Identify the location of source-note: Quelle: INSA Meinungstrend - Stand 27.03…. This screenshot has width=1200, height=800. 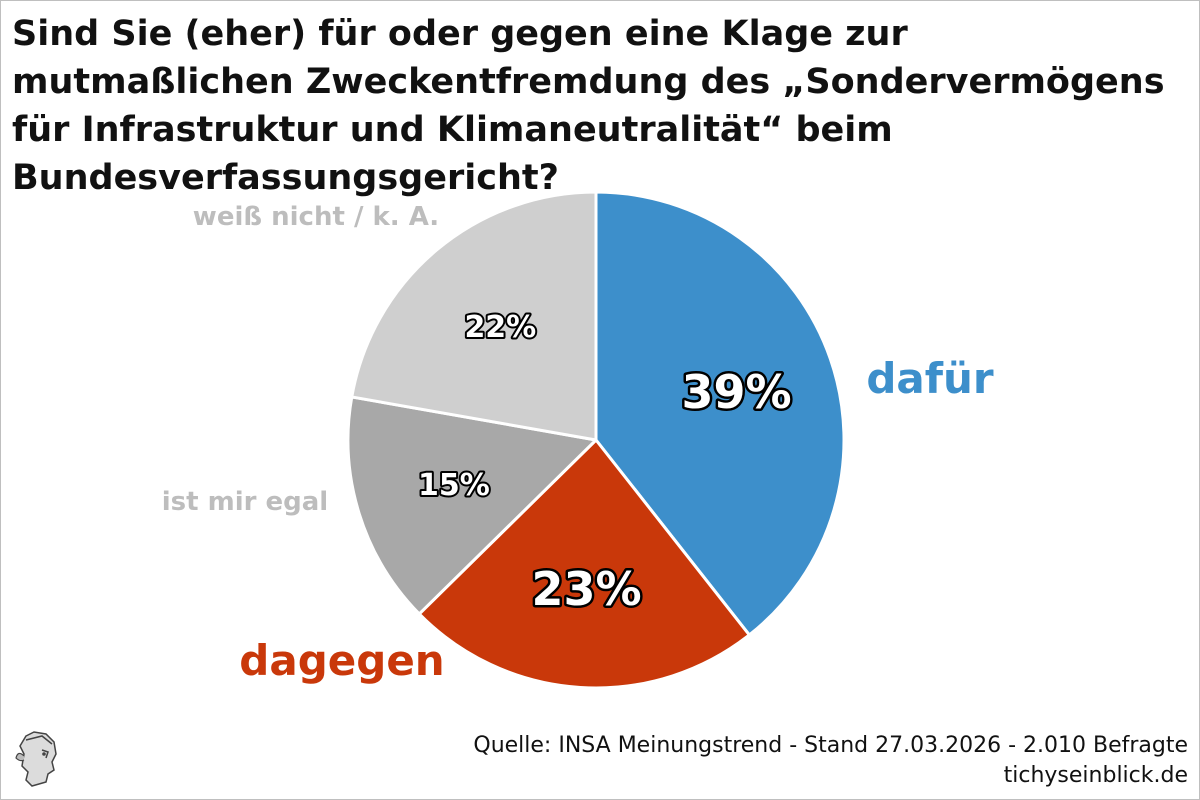
(830, 761).